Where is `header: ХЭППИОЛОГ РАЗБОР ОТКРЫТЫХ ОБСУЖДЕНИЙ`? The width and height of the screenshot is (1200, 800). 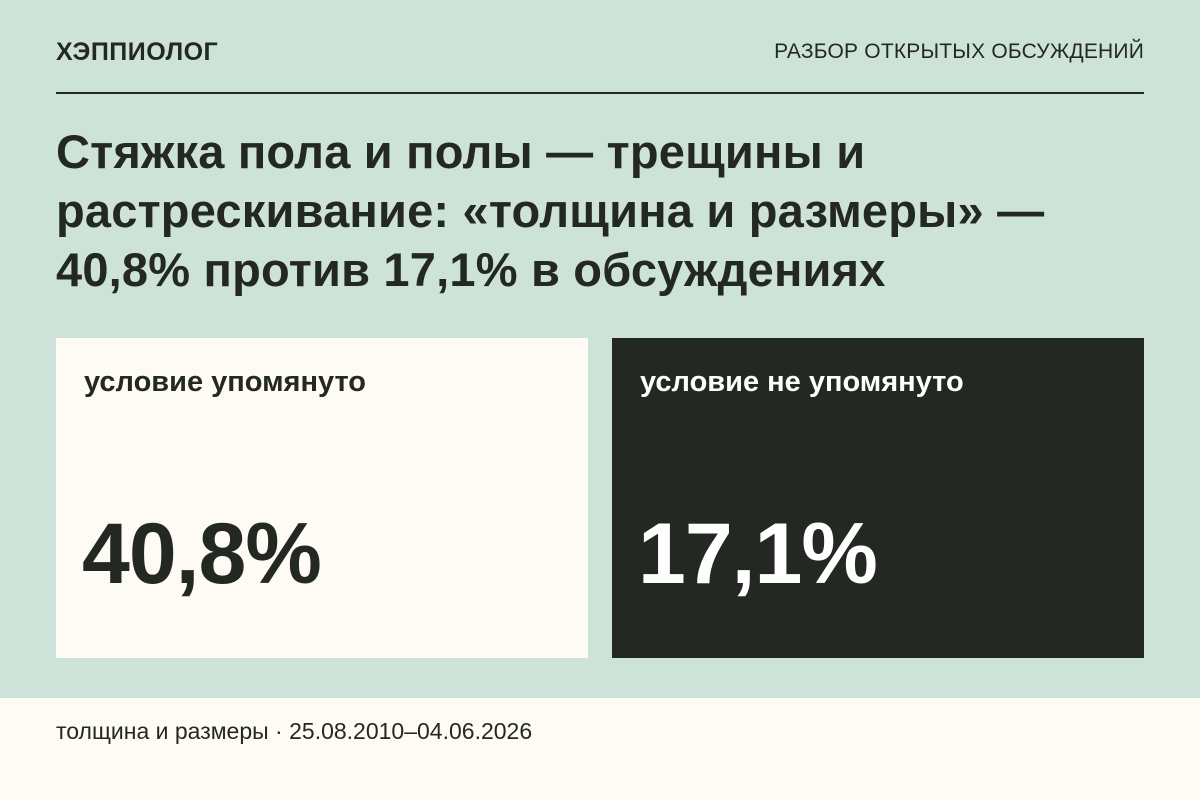
header: ХЭППИОЛОГ РАЗБОР ОТКРЫТЫХ ОБСУЖДЕНИЙ is located at coordinates (600, 62).